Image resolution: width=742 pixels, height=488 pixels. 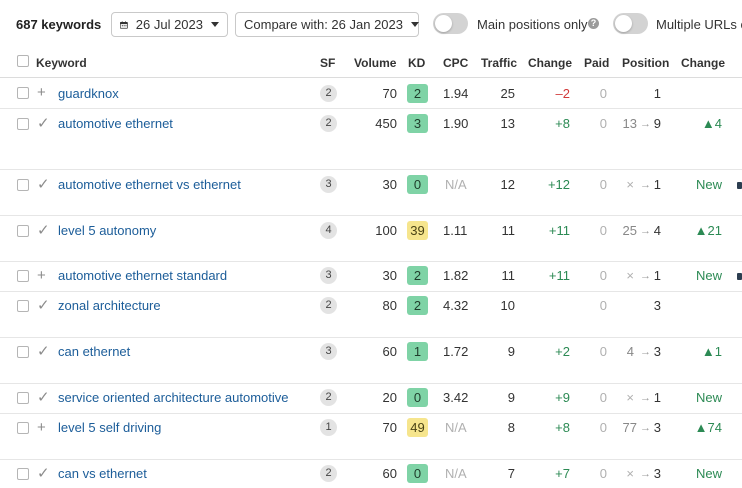 What do you see at coordinates (699, 24) in the screenshot?
I see `multiple-urls-label: Multiple URLs o` at bounding box center [699, 24].